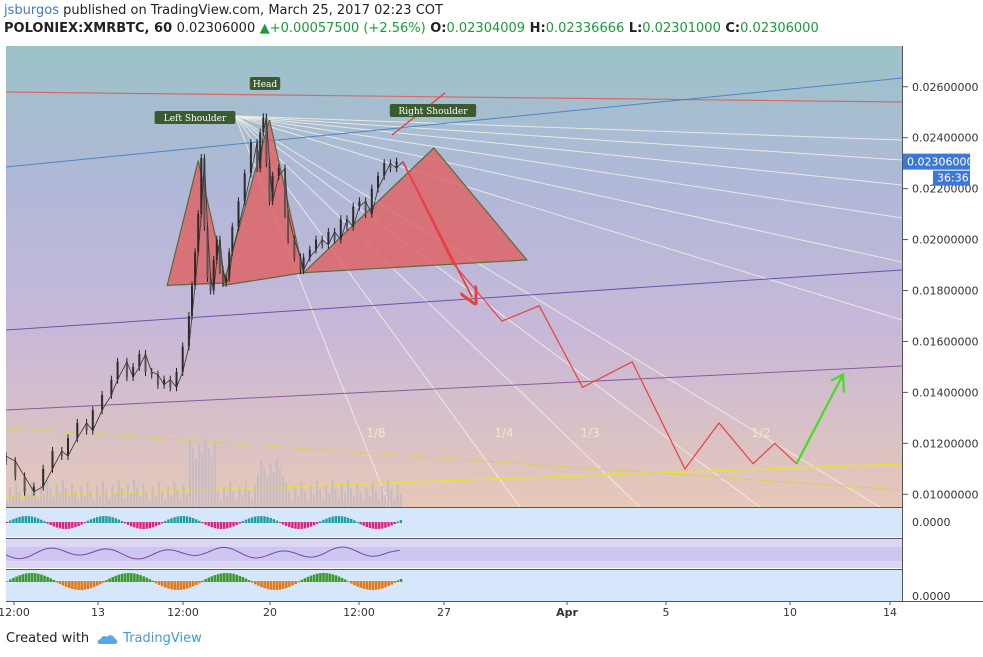 This screenshot has height=657, width=983. Describe the element at coordinates (448, 610) in the screenshot. I see `time-axis: 12:00 13 12:00 20 12:00 27 Apr 5 10 14` at that location.